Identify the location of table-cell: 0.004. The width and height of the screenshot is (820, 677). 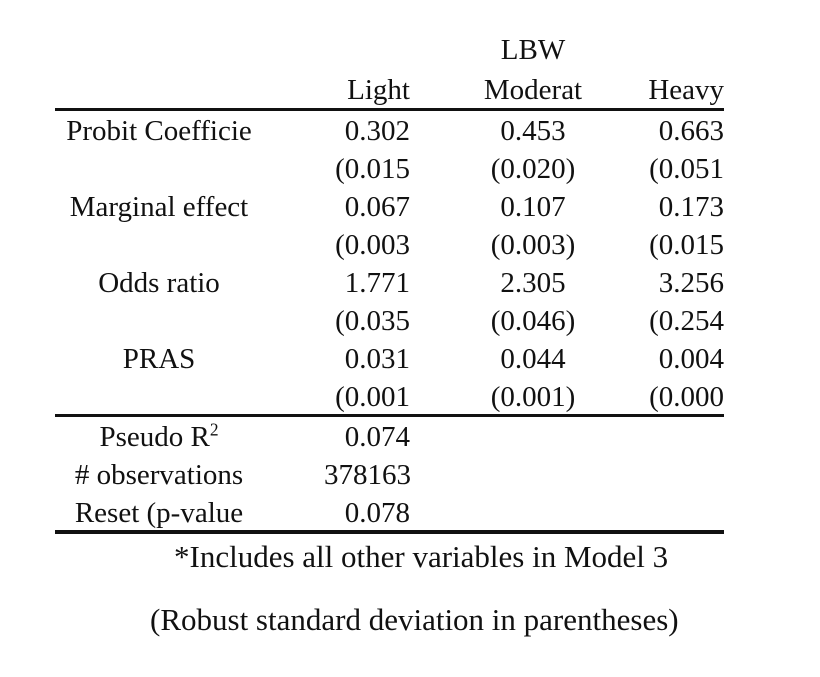
(691, 359).